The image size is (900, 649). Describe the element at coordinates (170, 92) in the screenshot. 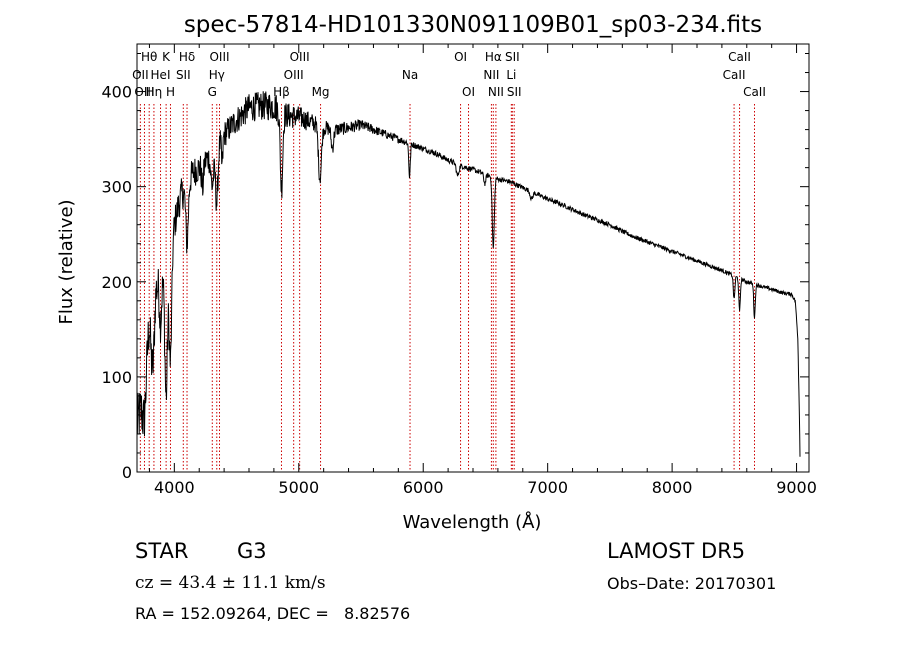

I see `line-marker-label-6: H` at that location.